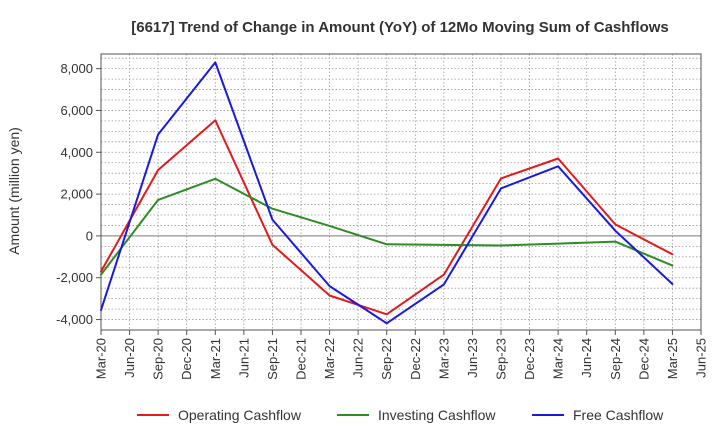 This screenshot has height=440, width=720. What do you see at coordinates (76, 194) in the screenshot?
I see `y-tick-label: 2,000` at bounding box center [76, 194].